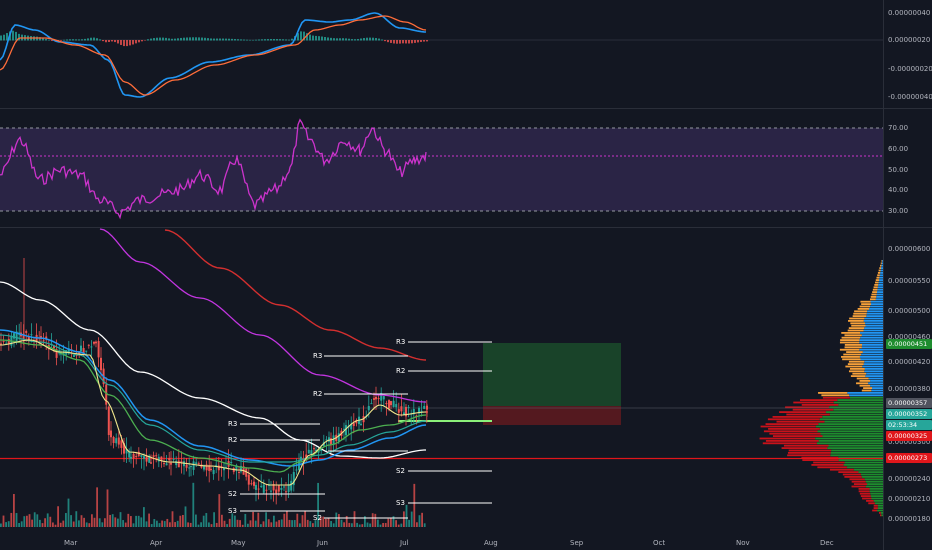  What do you see at coordinates (404, 543) in the screenshot?
I see `svg-text: Jul` at bounding box center [404, 543].